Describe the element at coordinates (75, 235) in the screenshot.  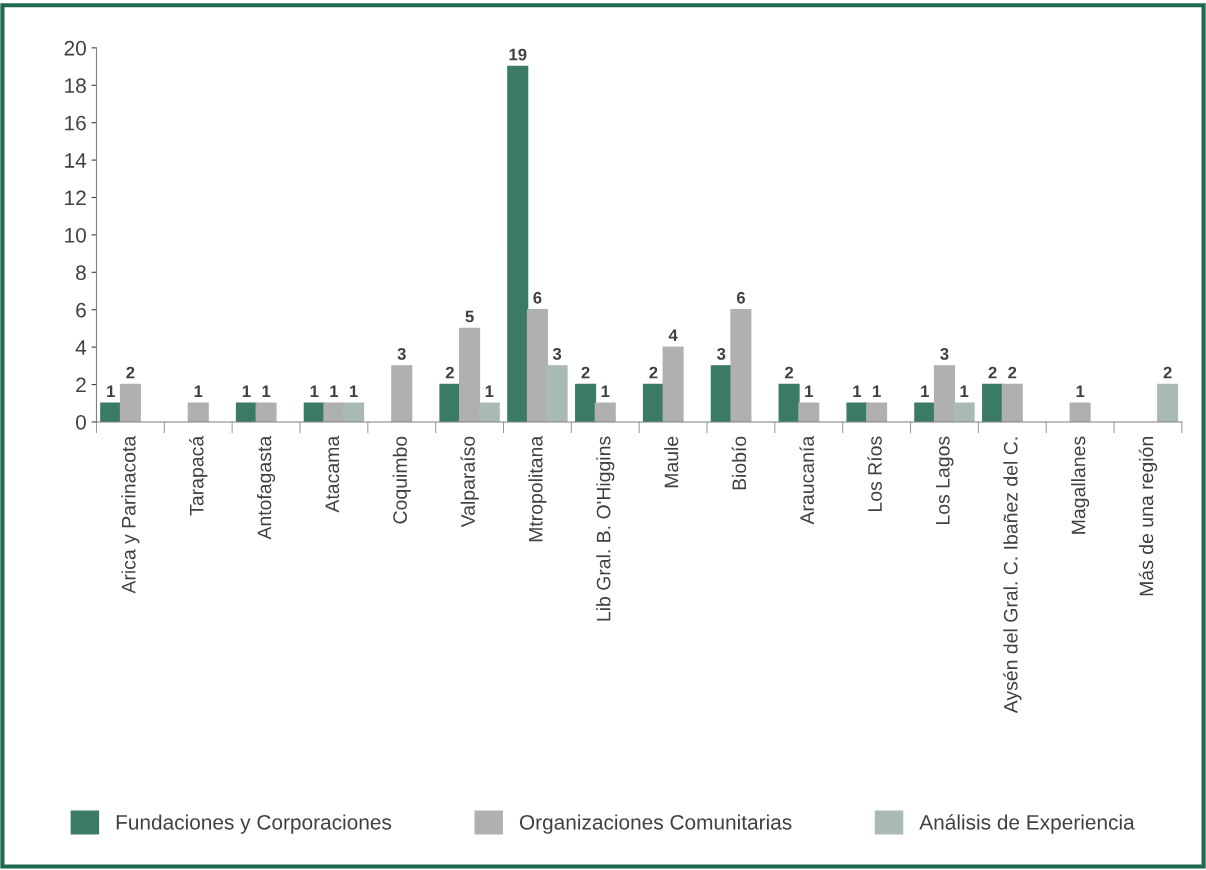
I see `y-tick-label: 10` at that location.